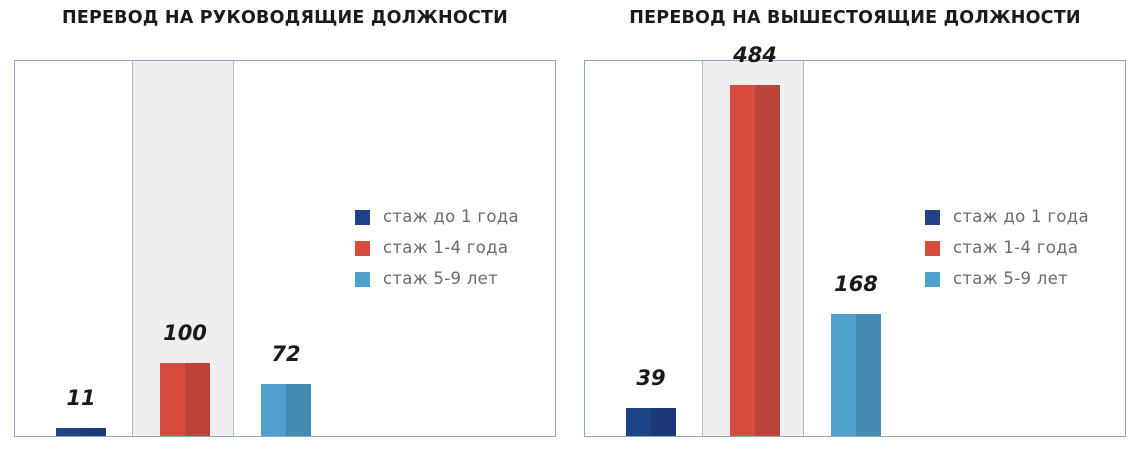  What do you see at coordinates (755, 55) in the screenshot?
I see `data-label: 484` at bounding box center [755, 55].